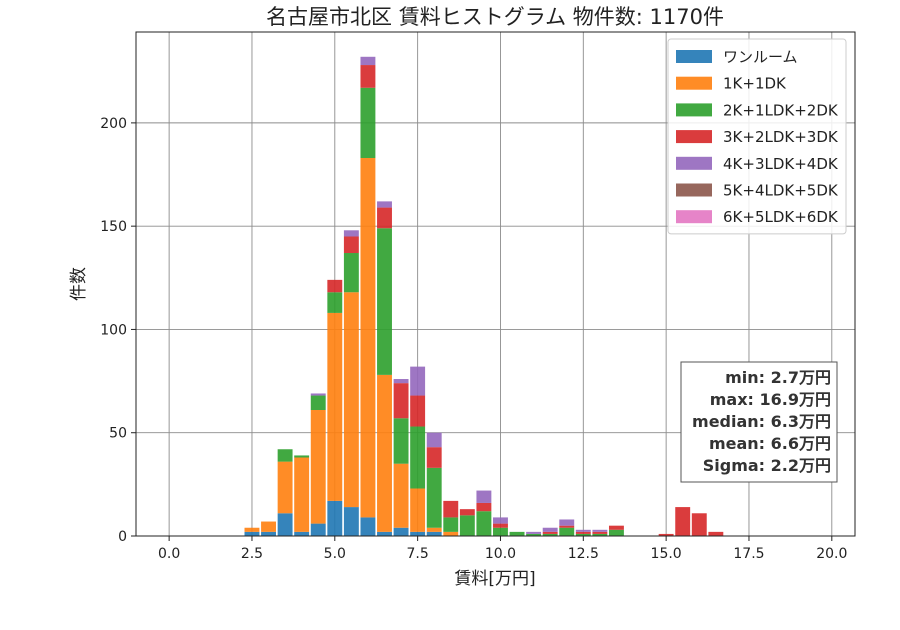 The height and width of the screenshot is (630, 900). What do you see at coordinates (770, 399) in the screenshot?
I see `stat-line: max: 16.9万円` at bounding box center [770, 399].